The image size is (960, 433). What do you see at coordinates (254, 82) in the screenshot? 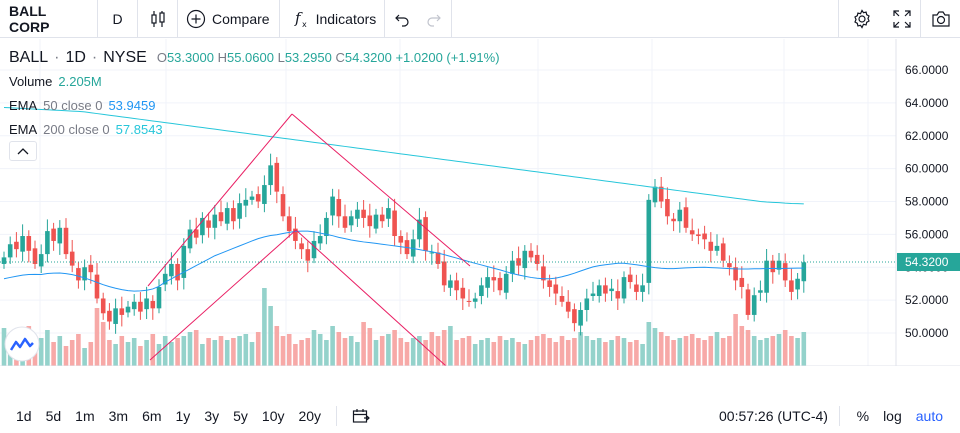
I see `volume-legend-row: Volume 2.205M` at bounding box center [254, 82].